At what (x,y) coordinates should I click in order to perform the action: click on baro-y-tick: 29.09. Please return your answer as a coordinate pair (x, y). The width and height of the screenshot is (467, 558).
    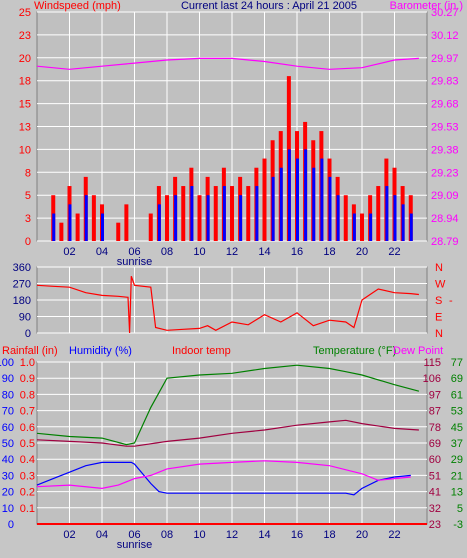
    Looking at the image, I should click on (445, 196).